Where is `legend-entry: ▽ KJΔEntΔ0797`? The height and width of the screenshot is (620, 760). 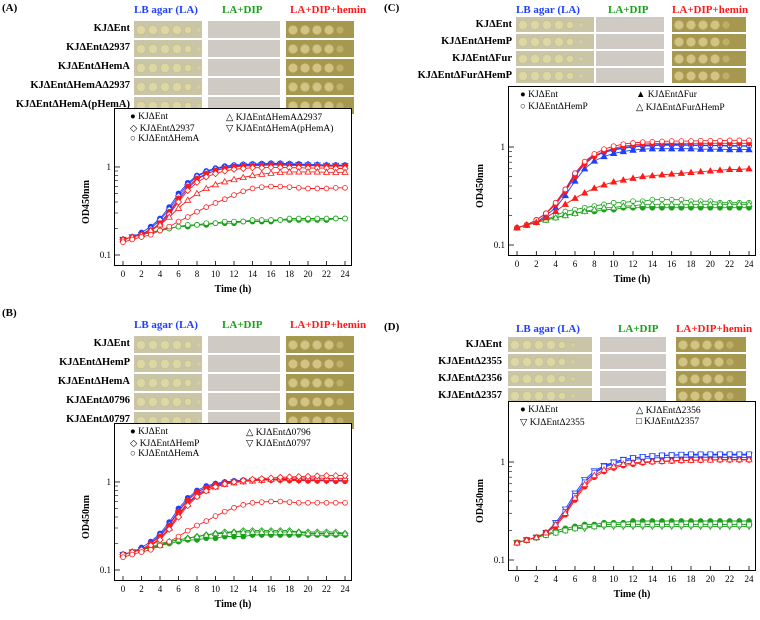 legend-entry: ▽ KJΔEntΔ0797 is located at coordinates (278, 444).